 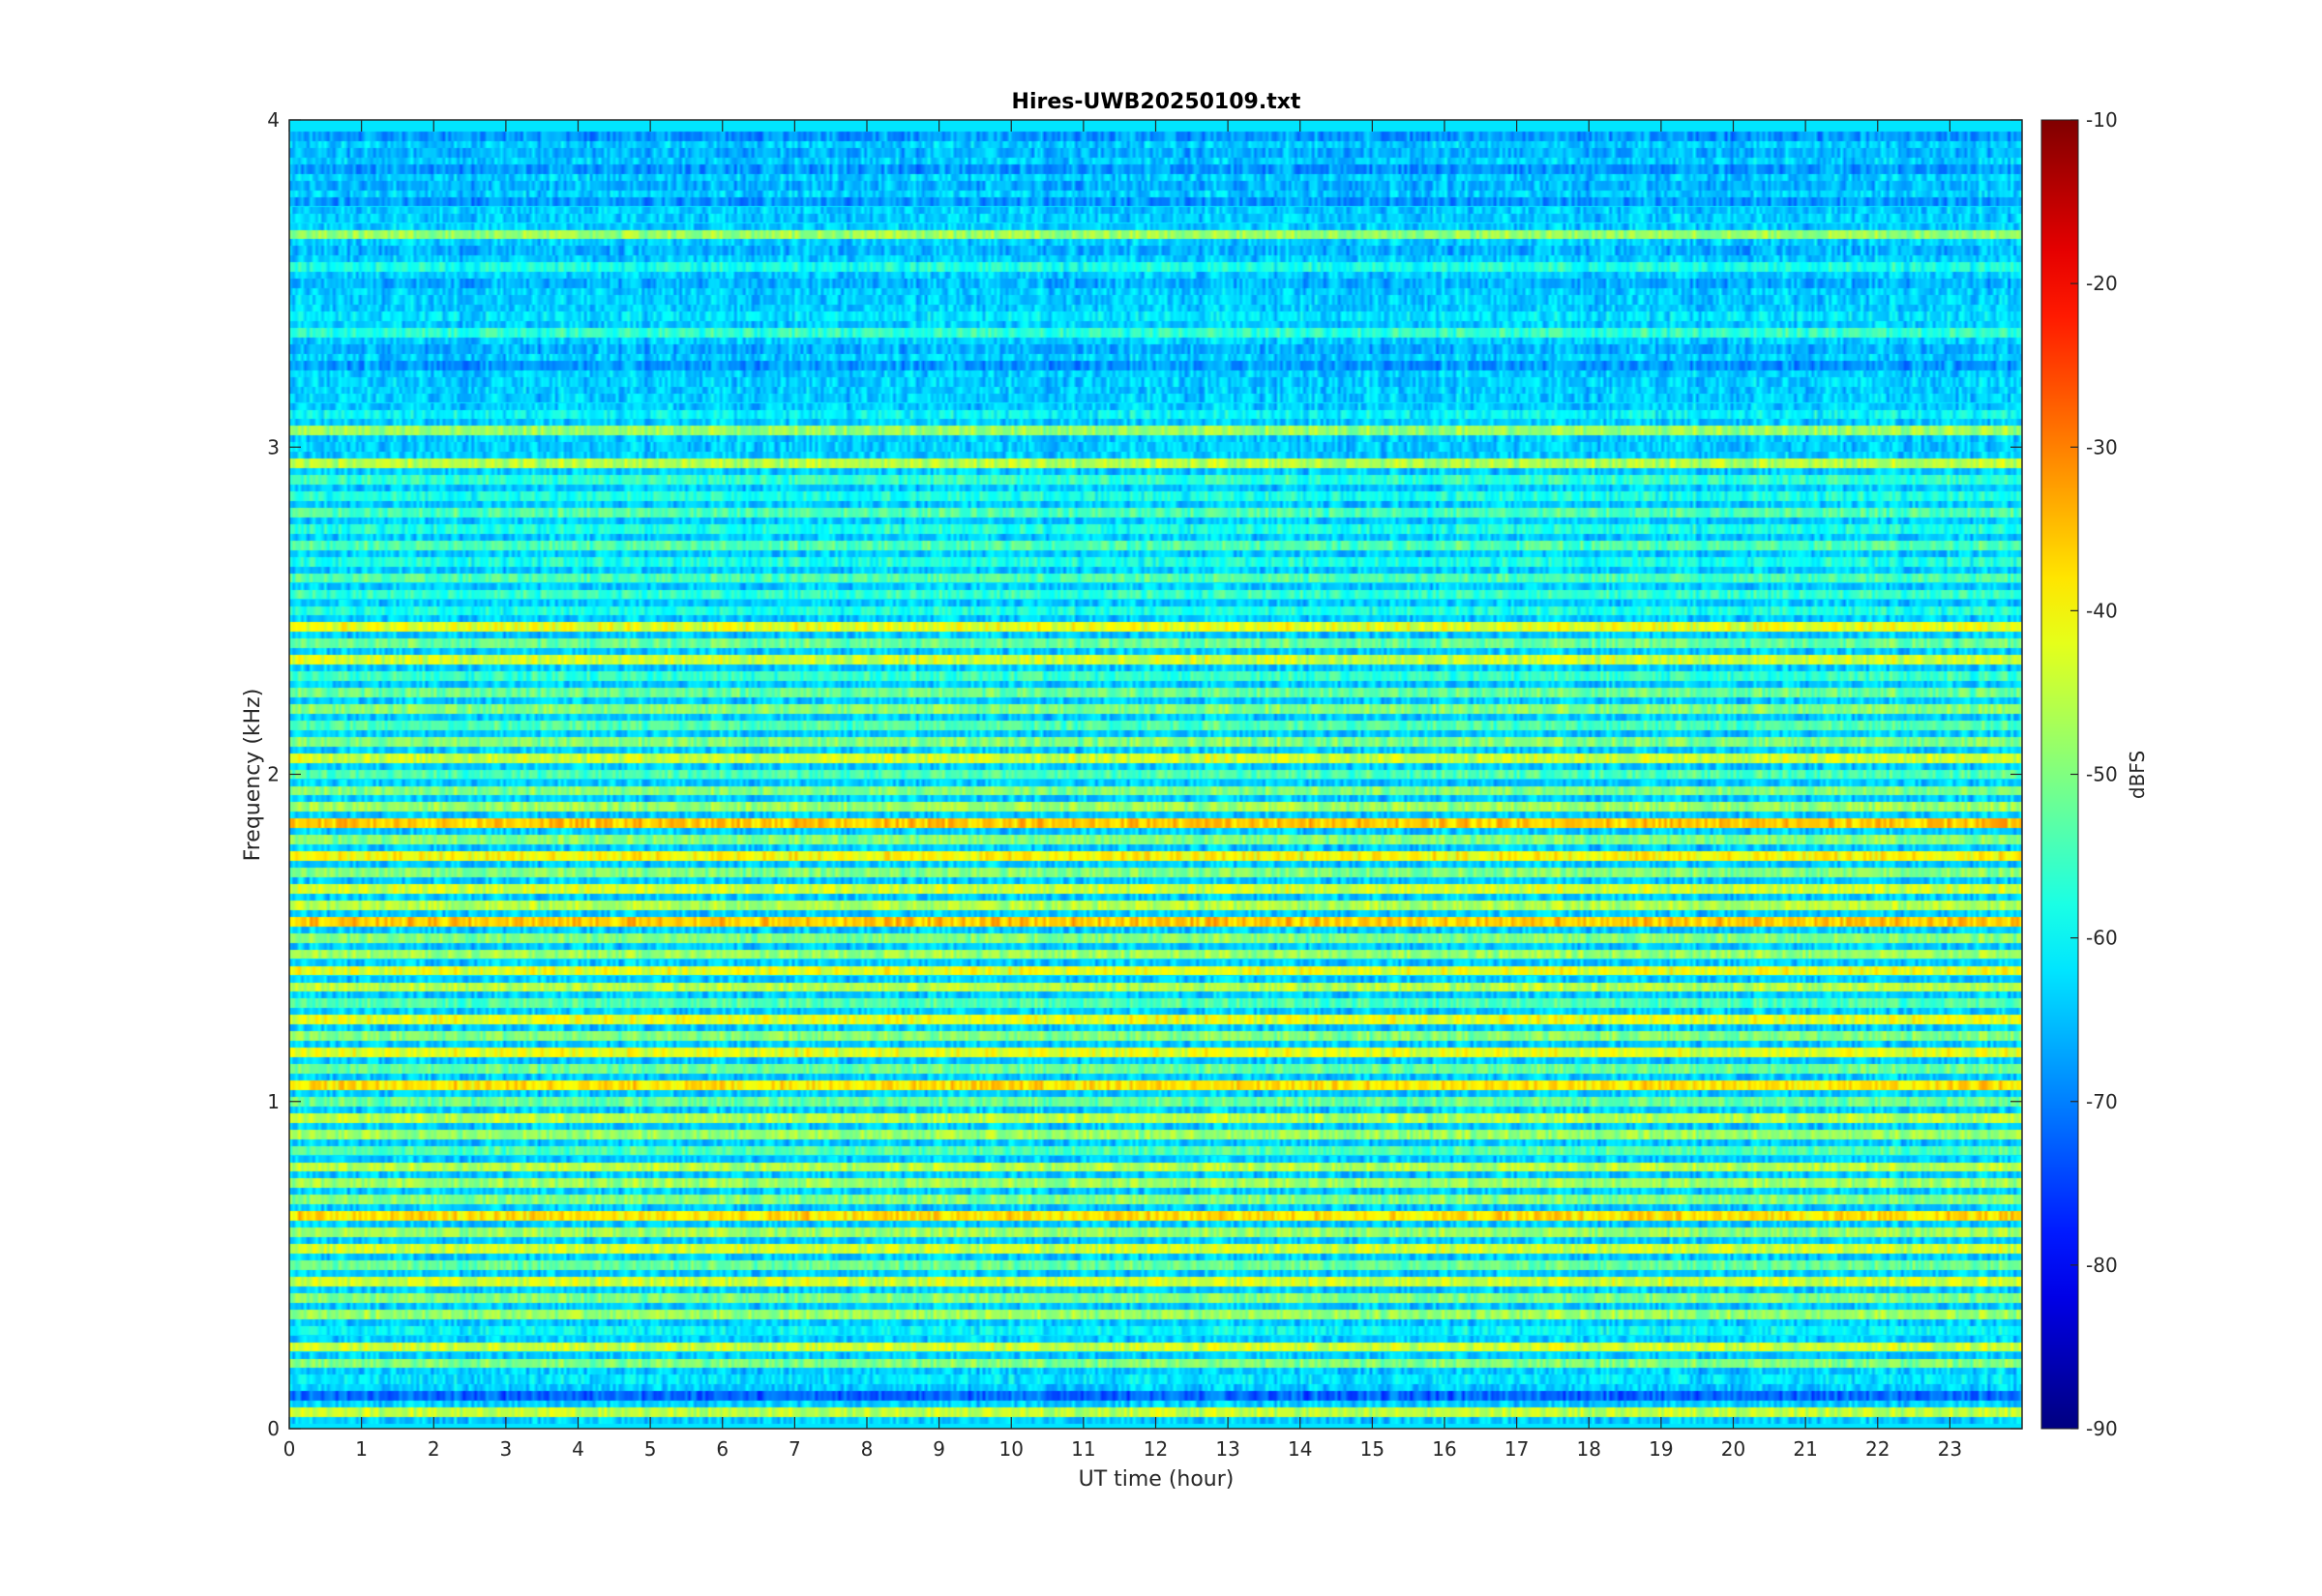 I want to click on x-tick-label: 12, so click(x=1156, y=1449).